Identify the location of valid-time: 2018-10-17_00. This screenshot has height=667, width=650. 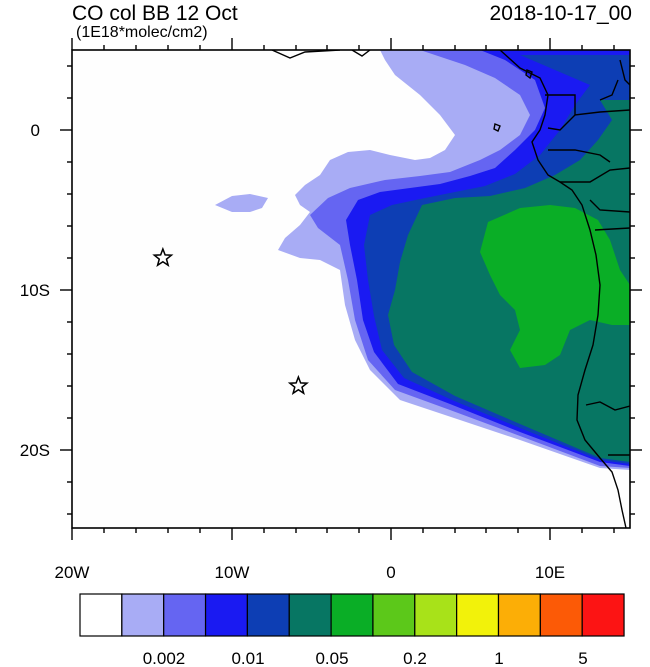
(560, 13).